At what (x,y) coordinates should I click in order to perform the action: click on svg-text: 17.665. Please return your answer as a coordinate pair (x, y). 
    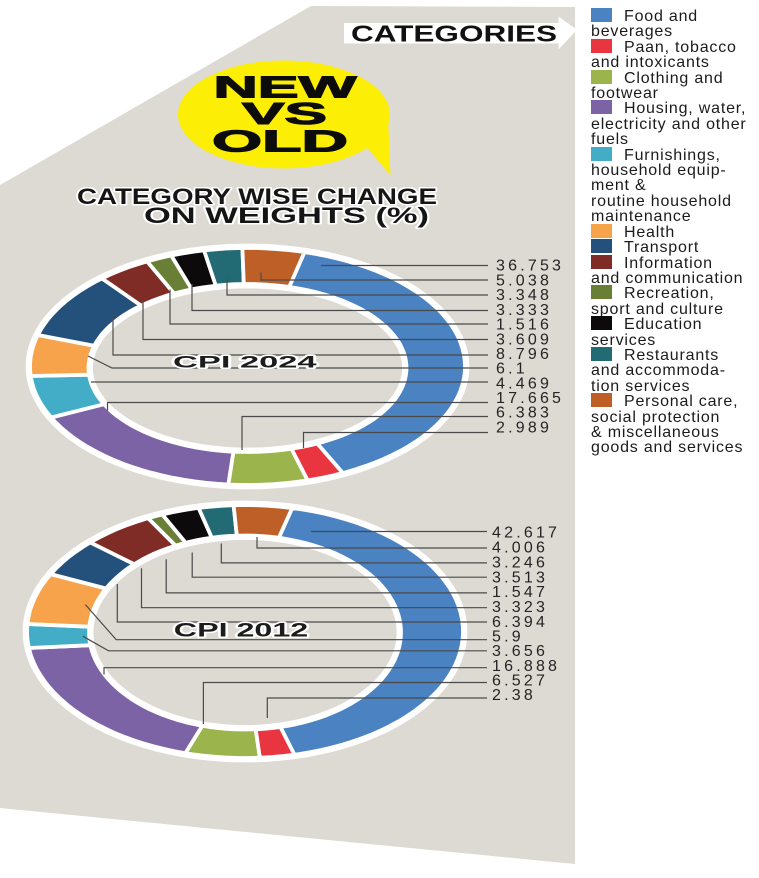
    Looking at the image, I should click on (530, 398).